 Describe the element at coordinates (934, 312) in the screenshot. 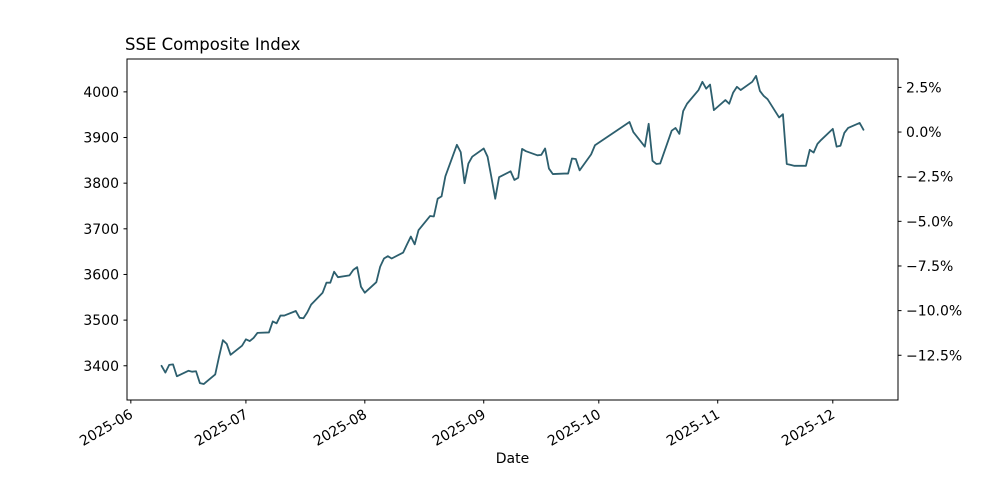

I see `right-tick-label: −10.0%` at that location.